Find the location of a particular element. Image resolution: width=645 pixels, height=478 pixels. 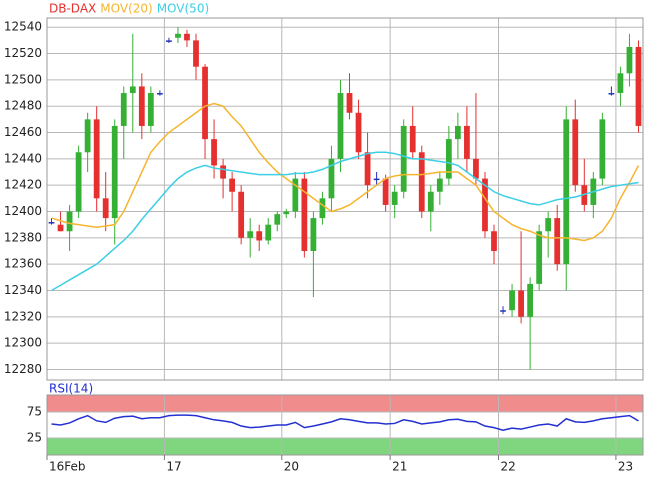

y-tick-label: 12440 is located at coordinates (23, 158).